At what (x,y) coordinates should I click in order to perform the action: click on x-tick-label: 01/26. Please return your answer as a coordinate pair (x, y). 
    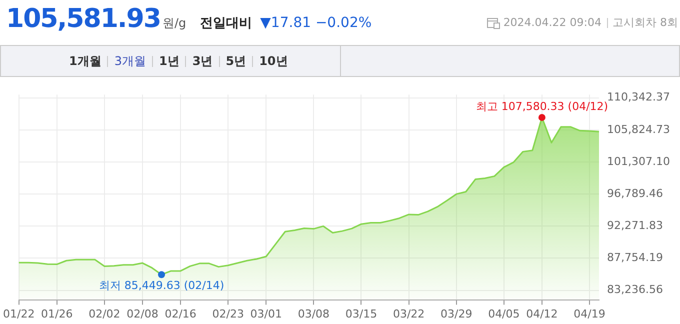
    Looking at the image, I should click on (57, 313).